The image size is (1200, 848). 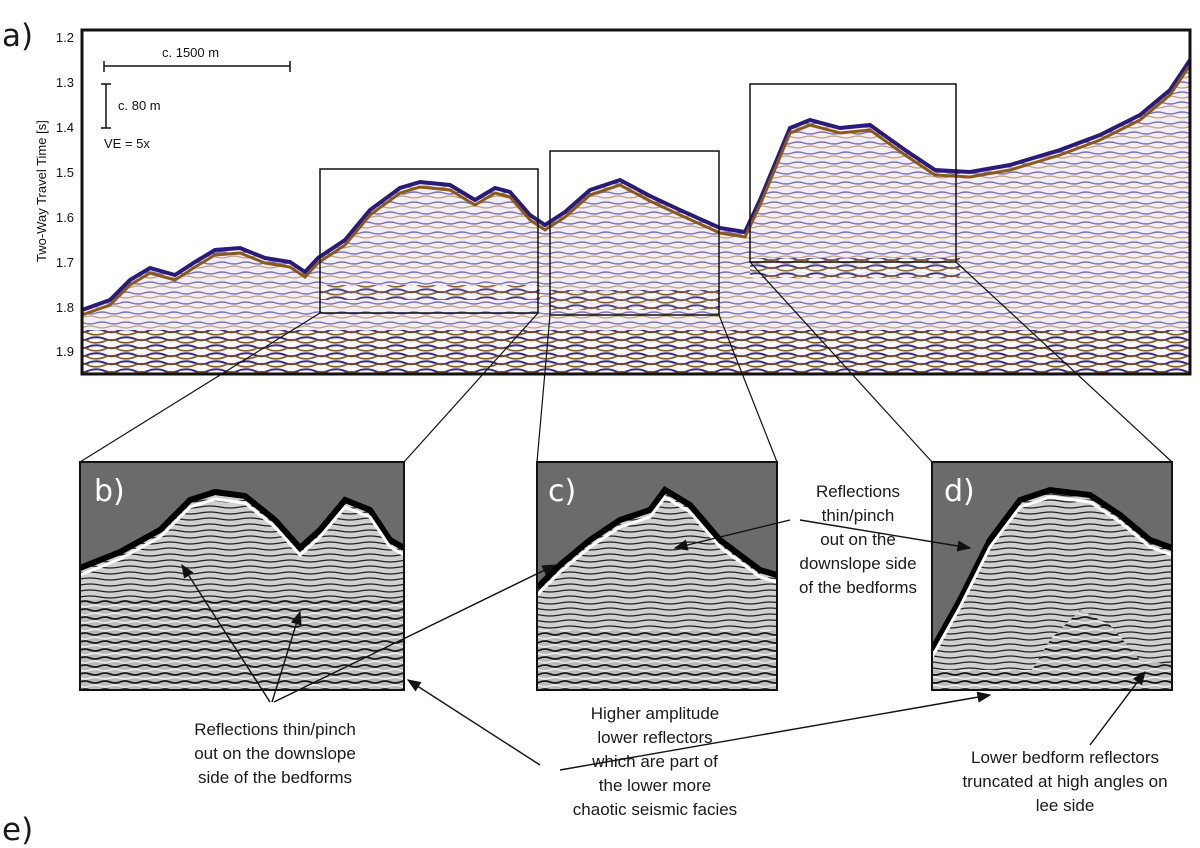 I want to click on annotation-line: lee side, so click(x=1065, y=805).